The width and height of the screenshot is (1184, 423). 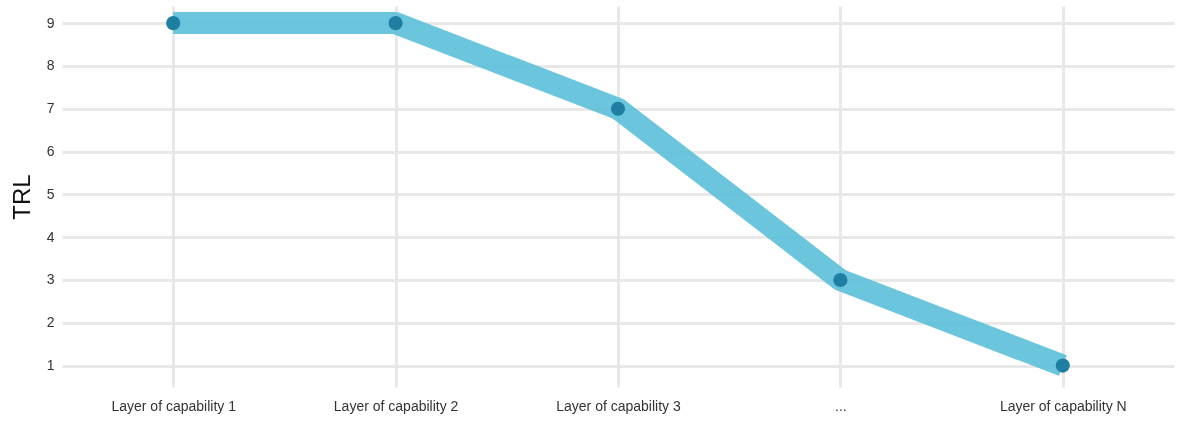 What do you see at coordinates (174, 405) in the screenshot?
I see `x-tick-label: Layer of capability 1` at bounding box center [174, 405].